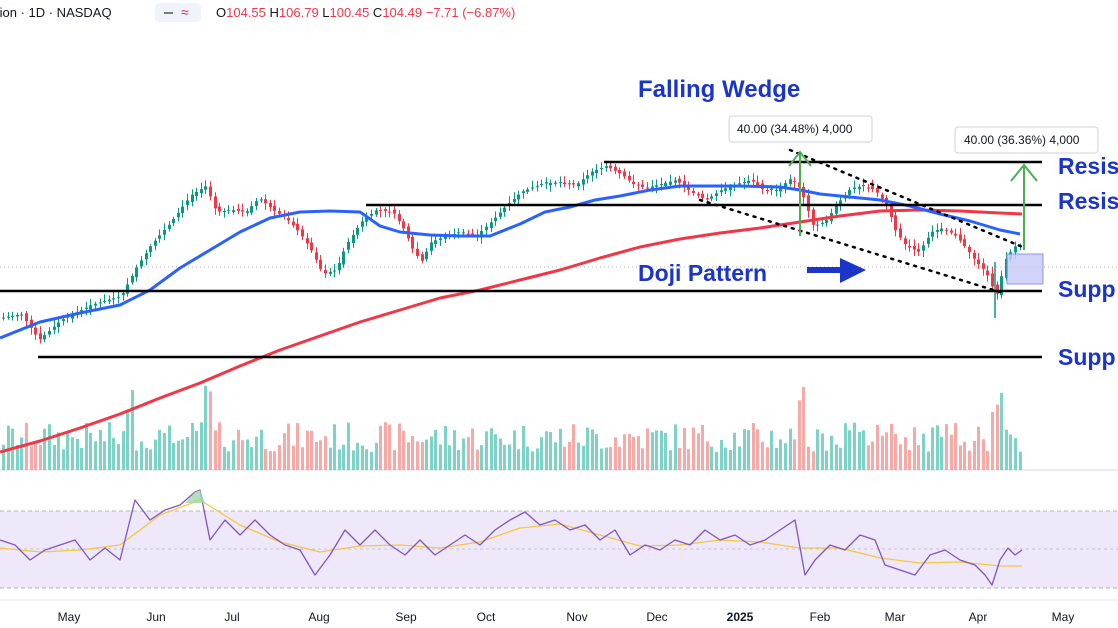 The width and height of the screenshot is (1118, 628). Describe the element at coordinates (795, 129) in the screenshot. I see `measure-text-left: 40.00 (34.48%) 4,000` at that location.